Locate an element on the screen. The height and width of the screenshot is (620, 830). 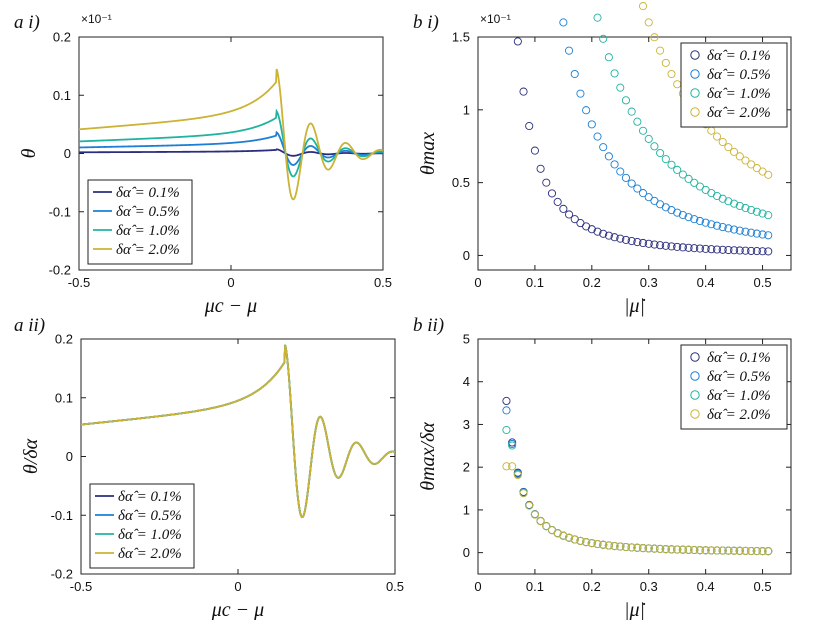
legend-label: δα̂ = 0.5% is located at coordinates (739, 377).